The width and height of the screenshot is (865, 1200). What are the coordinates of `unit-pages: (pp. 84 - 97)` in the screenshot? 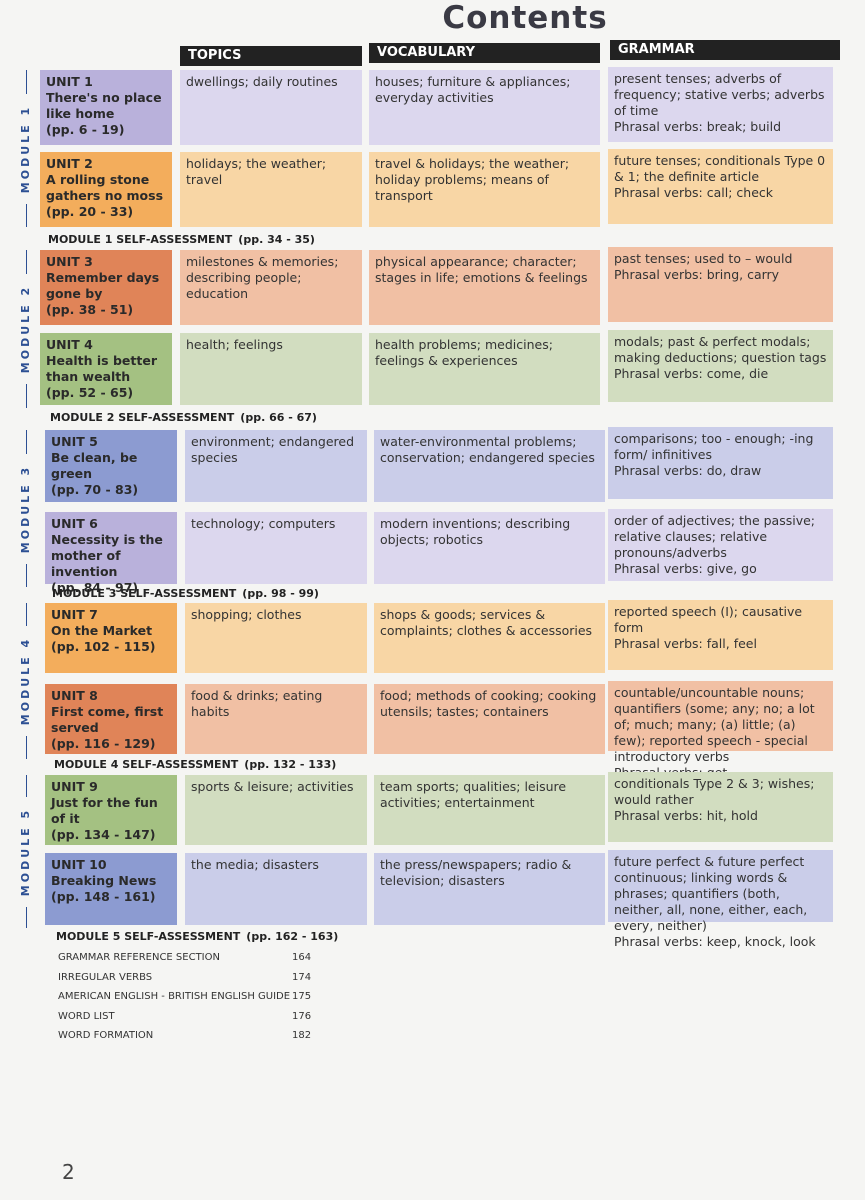 It's located at (95, 587).